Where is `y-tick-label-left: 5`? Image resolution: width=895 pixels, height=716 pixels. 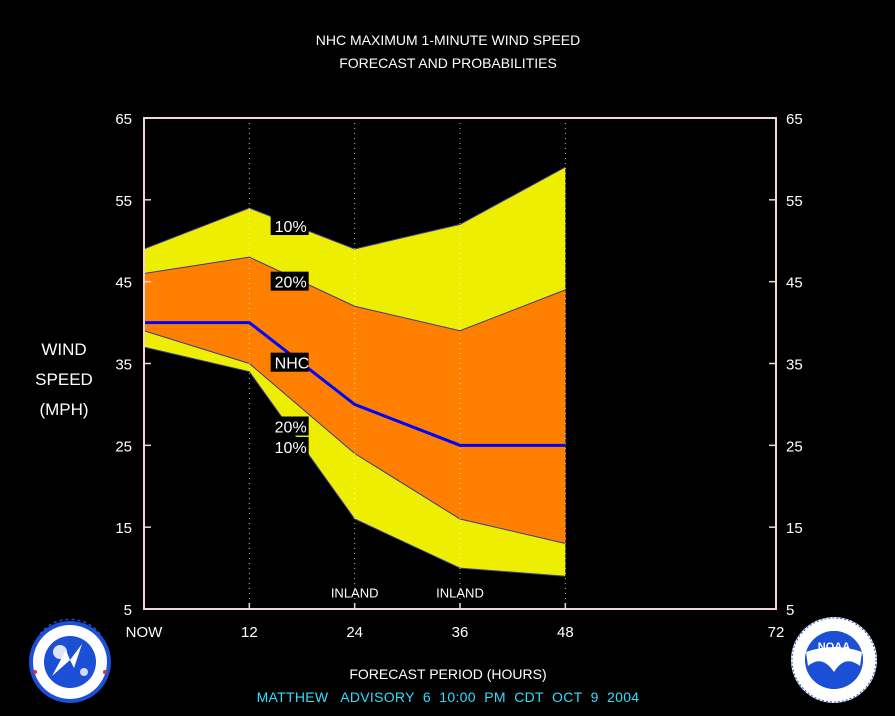 y-tick-label-left: 5 is located at coordinates (128, 610).